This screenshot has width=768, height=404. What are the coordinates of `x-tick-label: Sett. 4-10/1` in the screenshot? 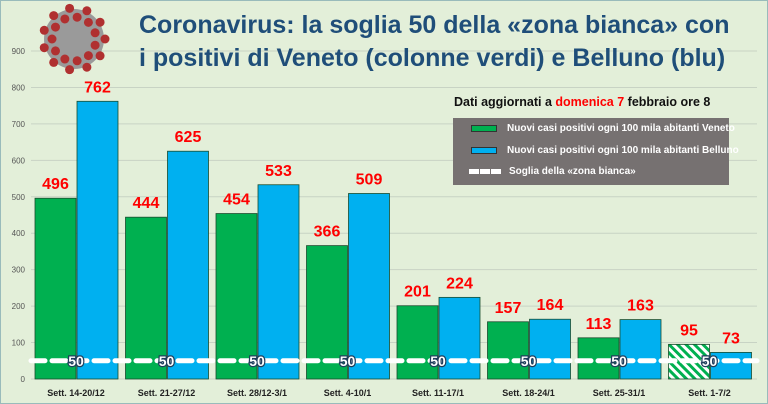 It's located at (348, 393).